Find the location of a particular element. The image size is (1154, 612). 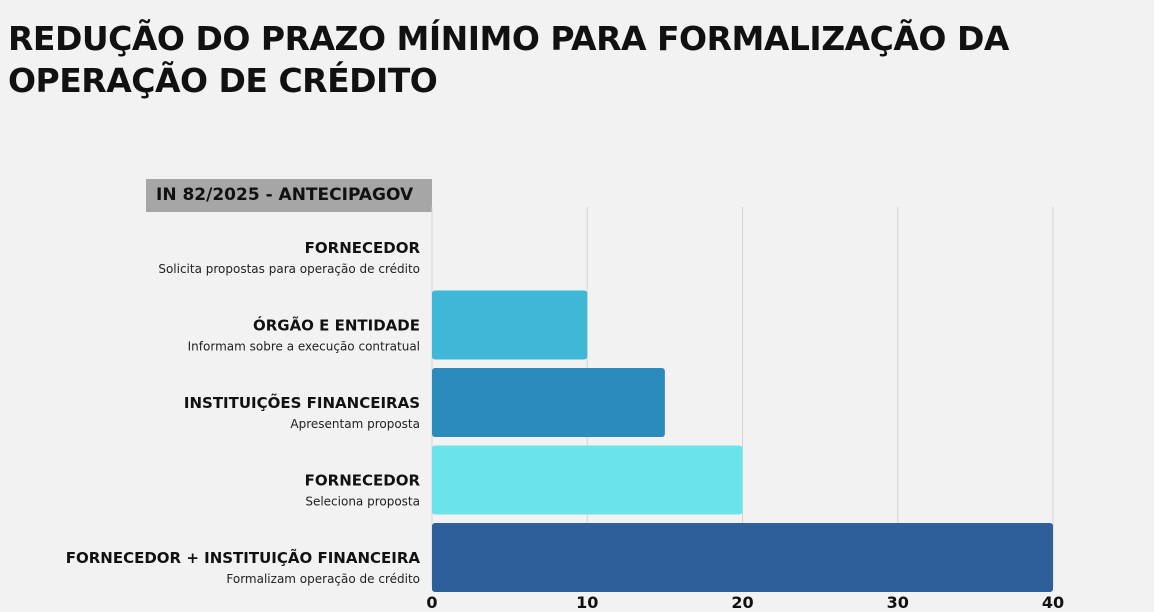

category-sublabel: Informam sobre a execução contratual is located at coordinates (304, 347).